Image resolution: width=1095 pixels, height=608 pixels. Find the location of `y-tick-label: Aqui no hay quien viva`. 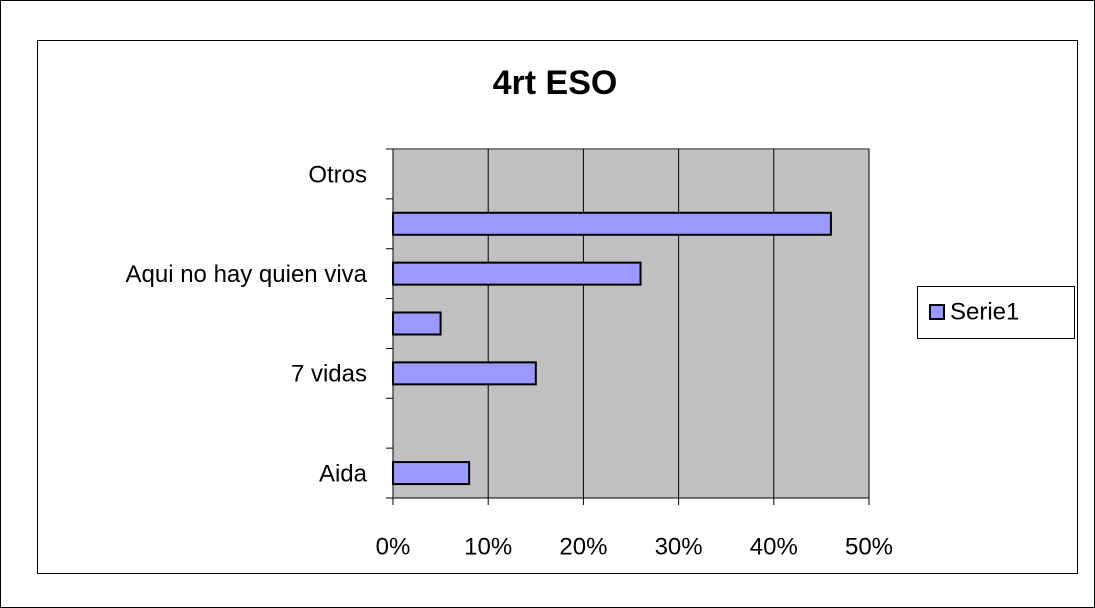

y-tick-label: Aqui no hay quien viva is located at coordinates (247, 274).